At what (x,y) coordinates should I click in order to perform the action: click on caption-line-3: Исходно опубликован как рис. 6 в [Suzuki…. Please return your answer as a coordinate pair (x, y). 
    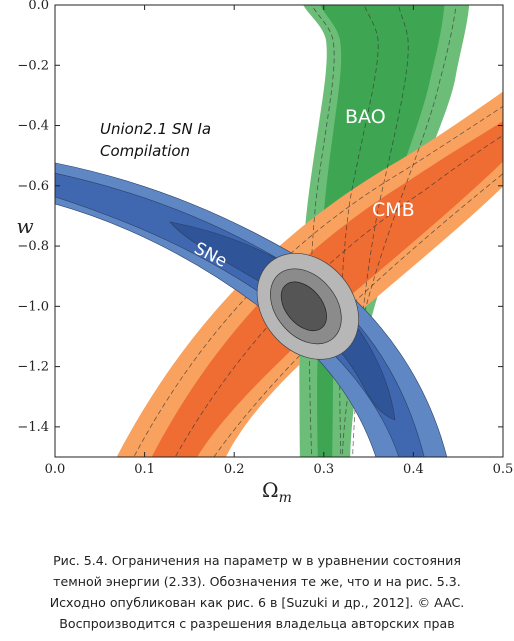
    Looking at the image, I should click on (257, 602).